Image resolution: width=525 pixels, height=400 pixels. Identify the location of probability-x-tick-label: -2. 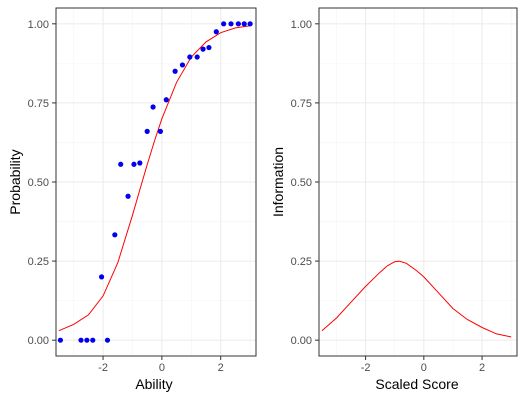
(103, 368).